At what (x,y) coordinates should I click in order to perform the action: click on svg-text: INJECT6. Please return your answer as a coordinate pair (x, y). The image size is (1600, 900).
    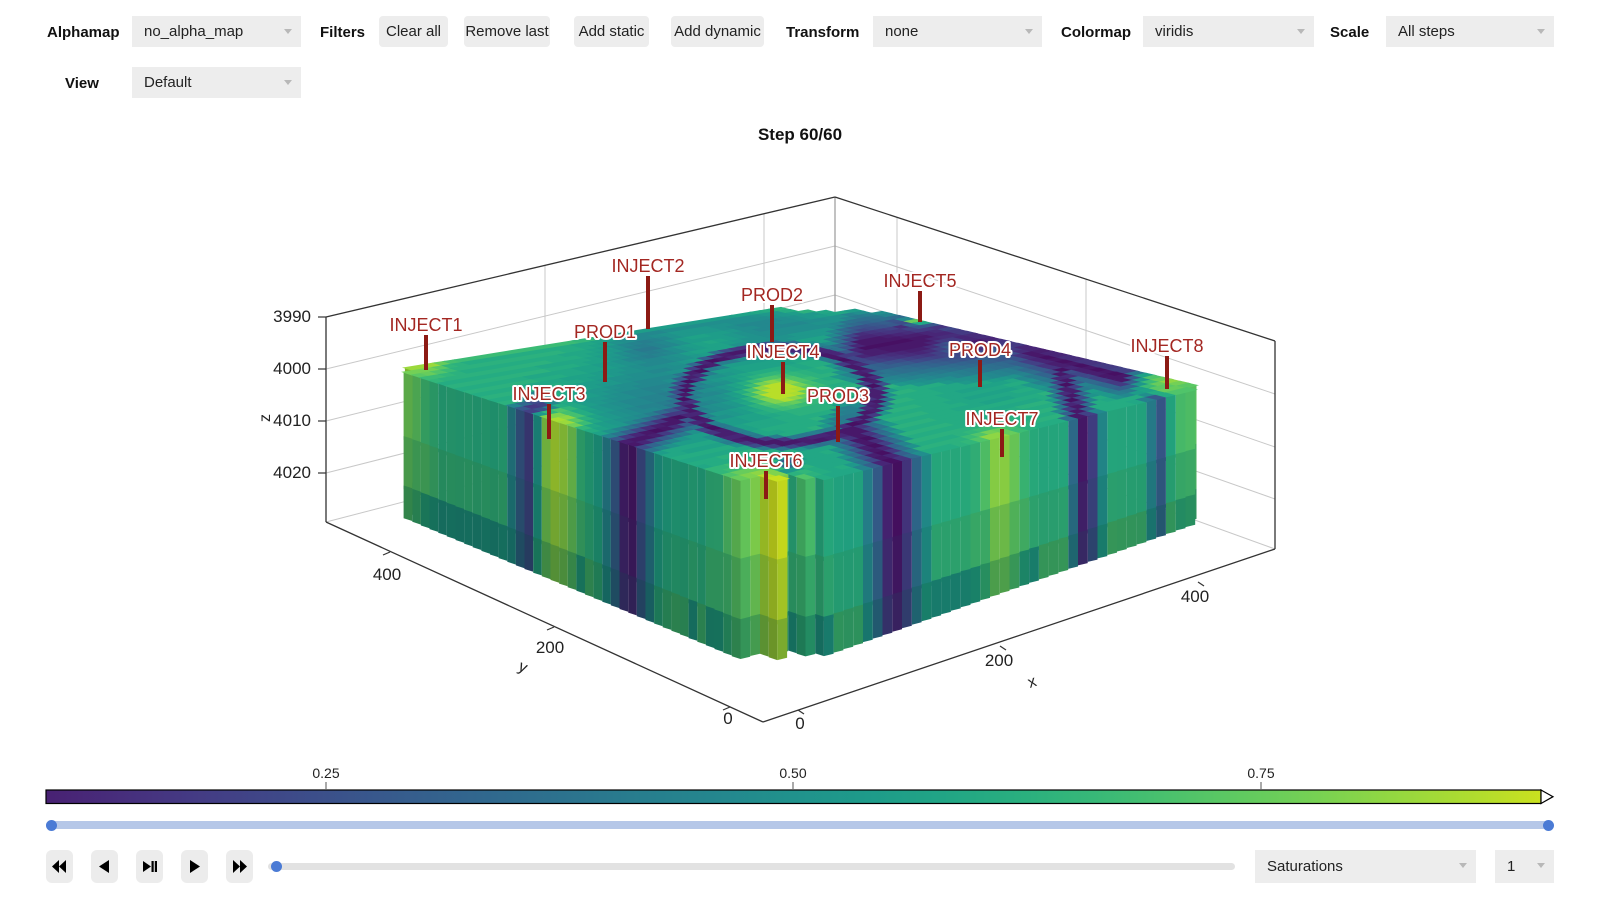
    Looking at the image, I should click on (765, 461).